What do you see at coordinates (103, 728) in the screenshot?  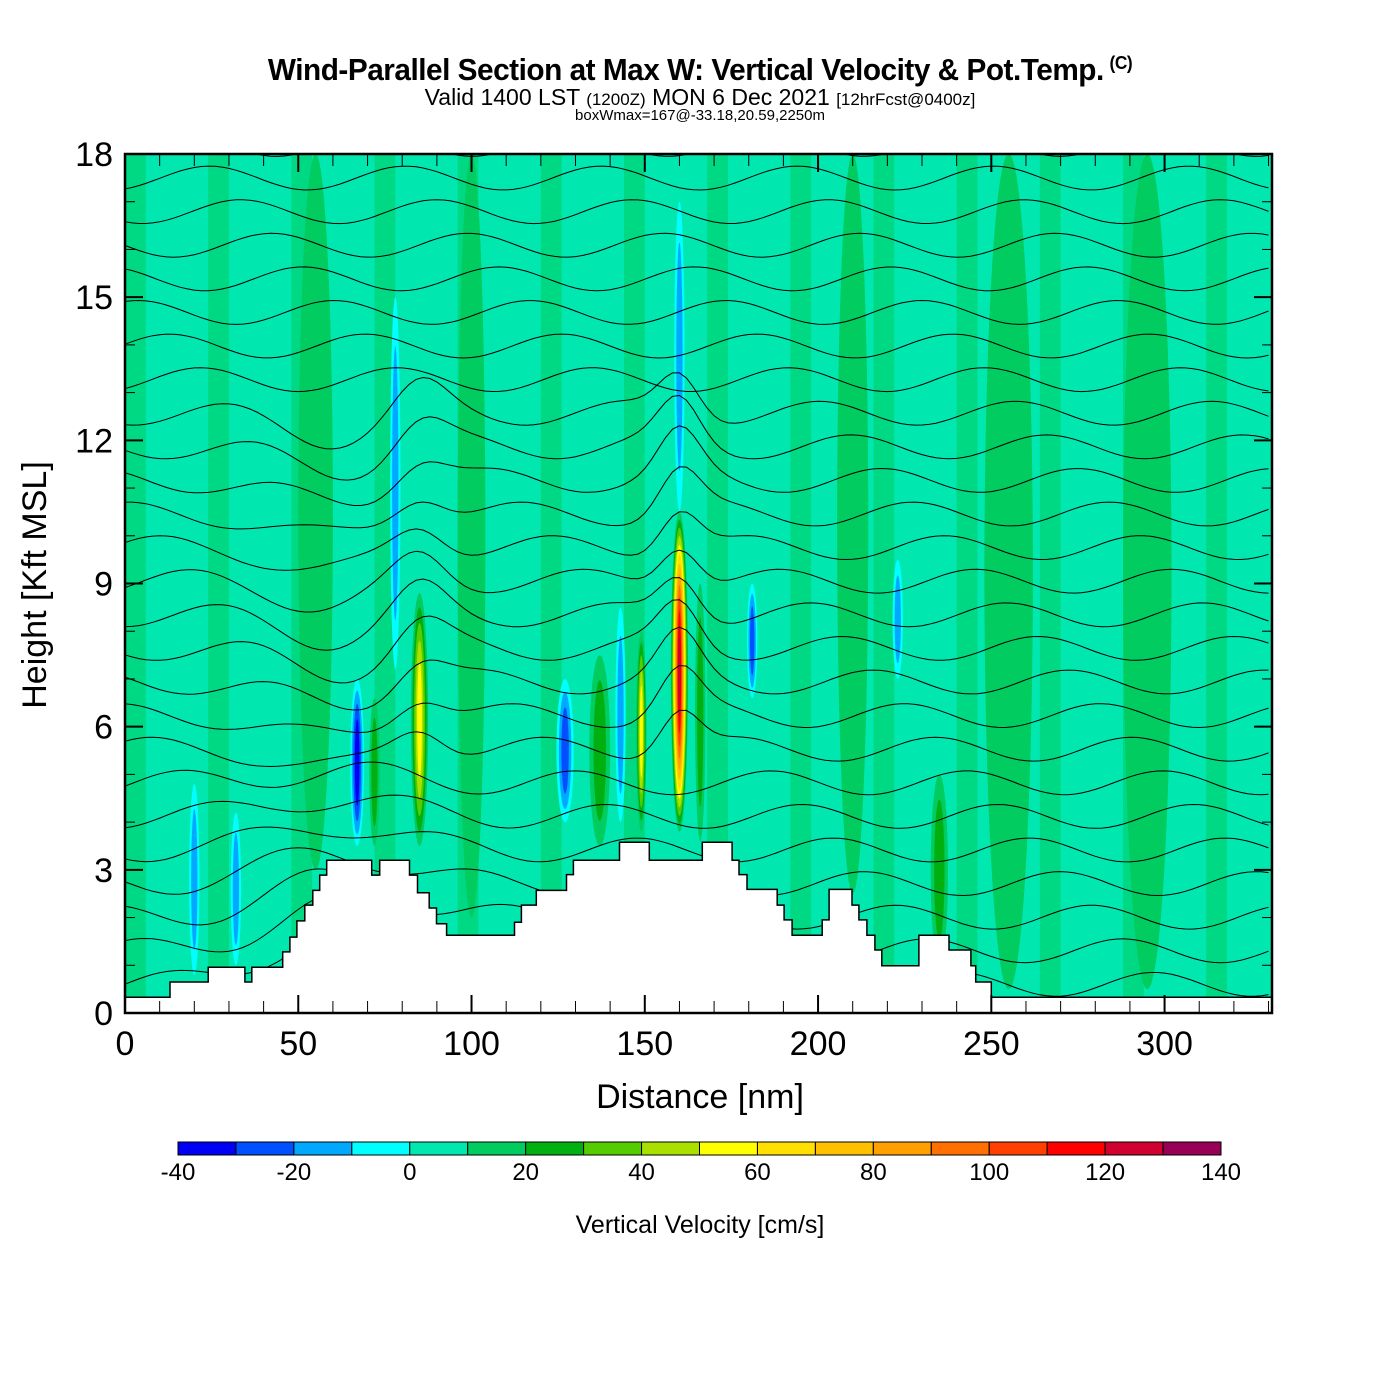 I see `y-tick-label: 6` at bounding box center [103, 728].